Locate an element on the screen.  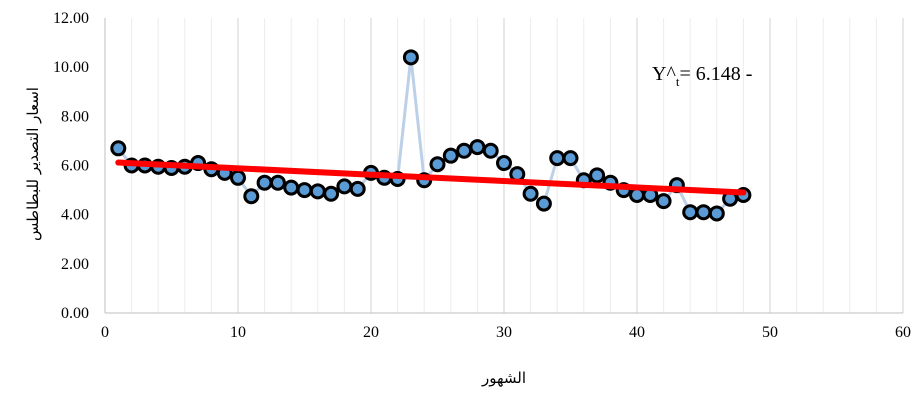
x-tick-label: 30 is located at coordinates (504, 332).